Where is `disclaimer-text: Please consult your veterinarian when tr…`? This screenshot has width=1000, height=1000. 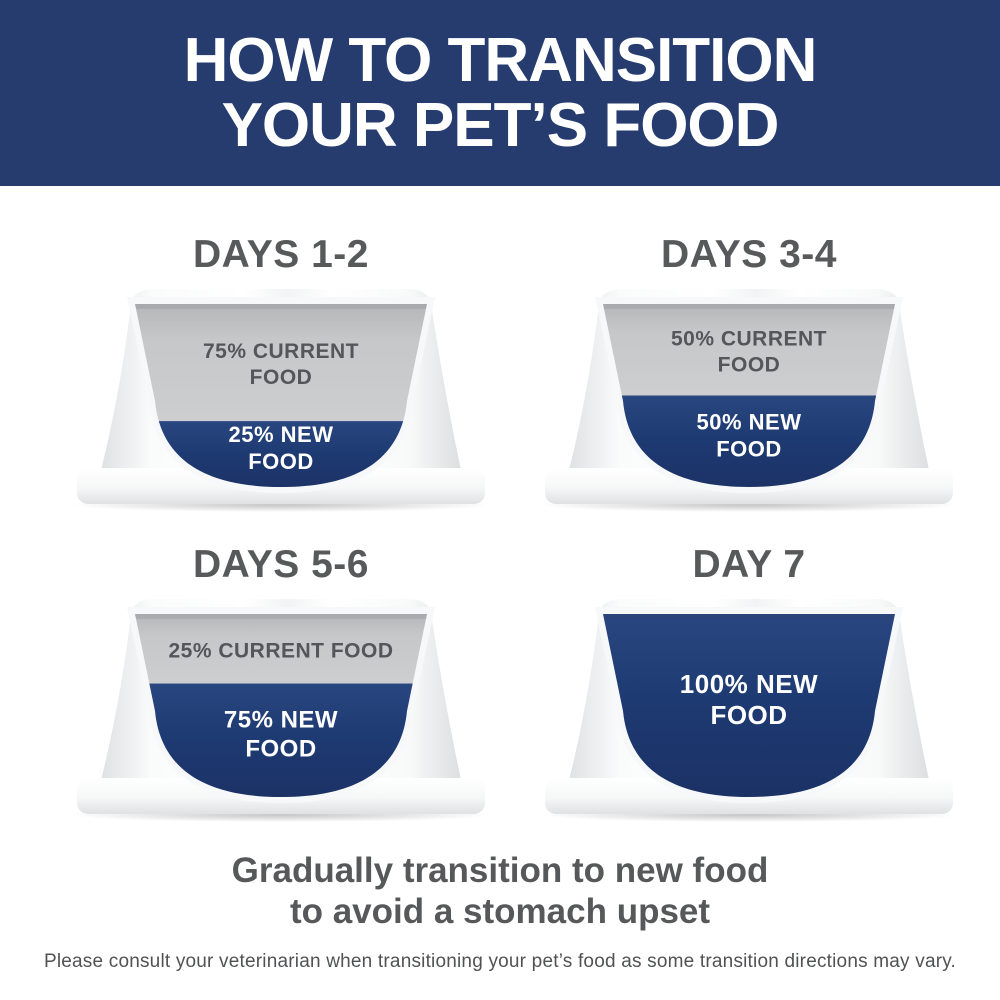
disclaimer-text: Please consult your veterinarian when tr… is located at coordinates (500, 961).